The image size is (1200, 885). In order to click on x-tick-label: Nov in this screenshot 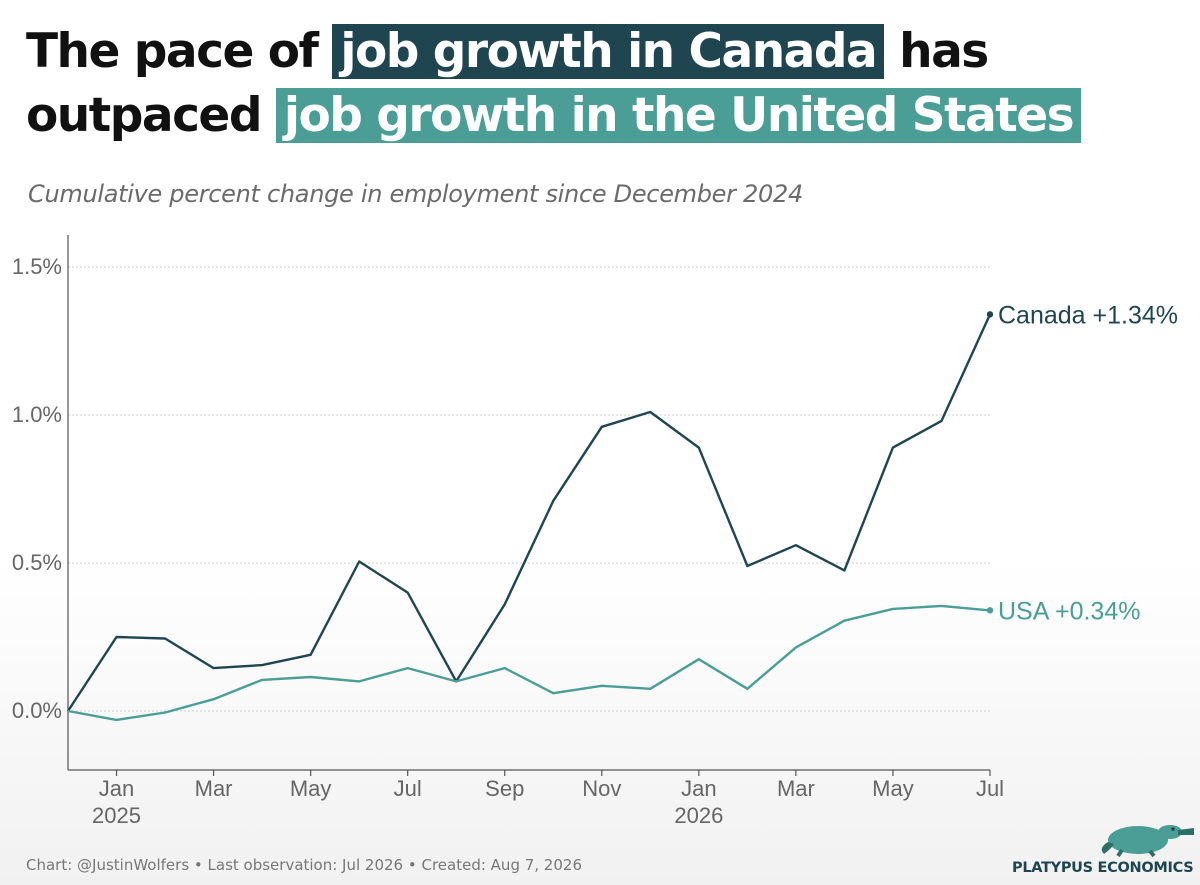, I will do `click(601, 788)`.